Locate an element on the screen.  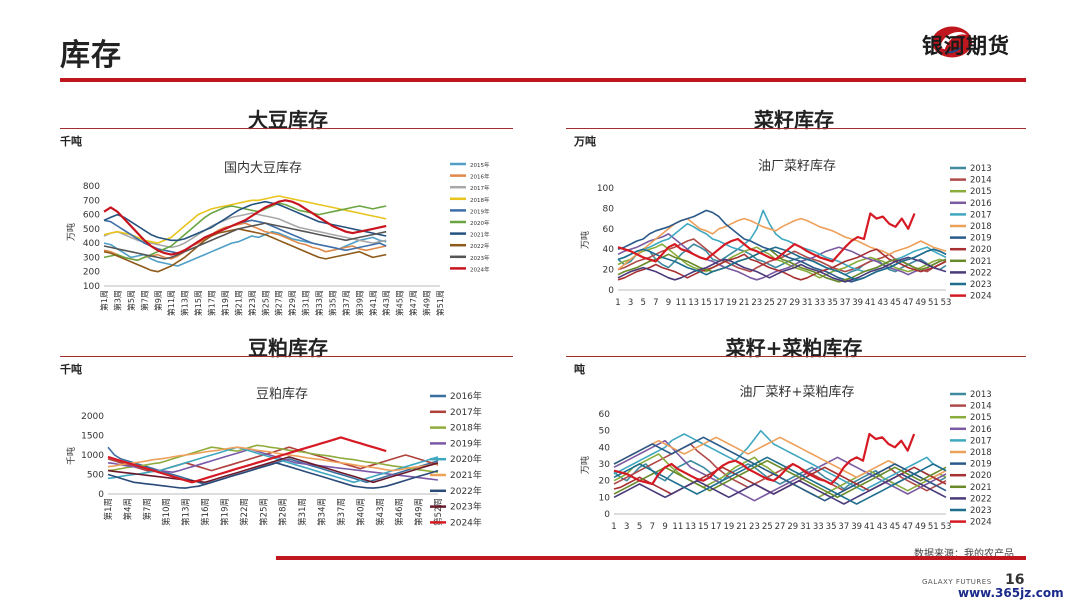
unit-label: 万吨 is located at coordinates (585, 141).